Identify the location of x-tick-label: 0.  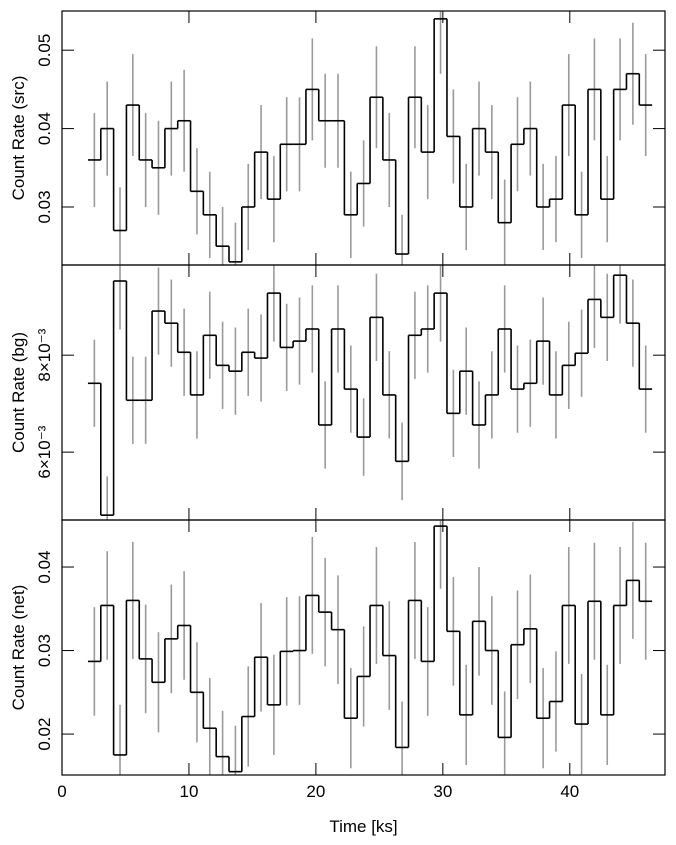
(61, 791).